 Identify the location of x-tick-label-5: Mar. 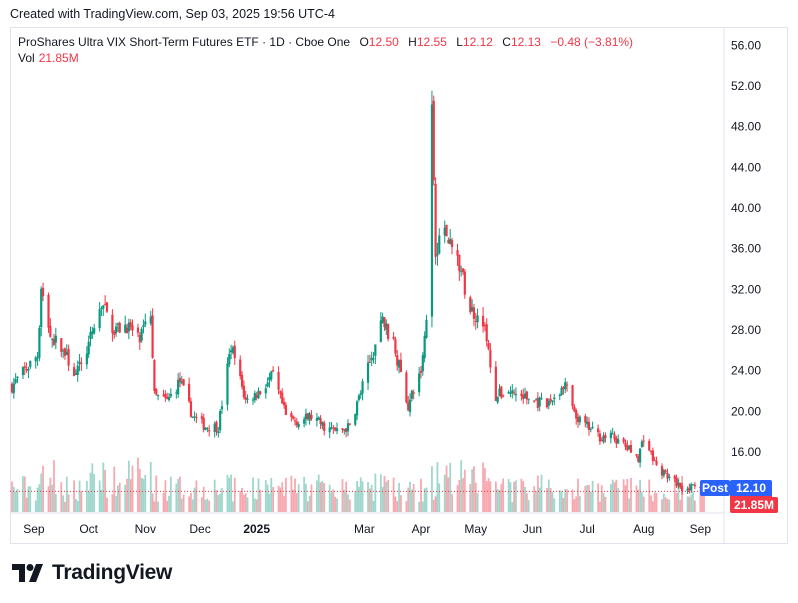
(364, 529).